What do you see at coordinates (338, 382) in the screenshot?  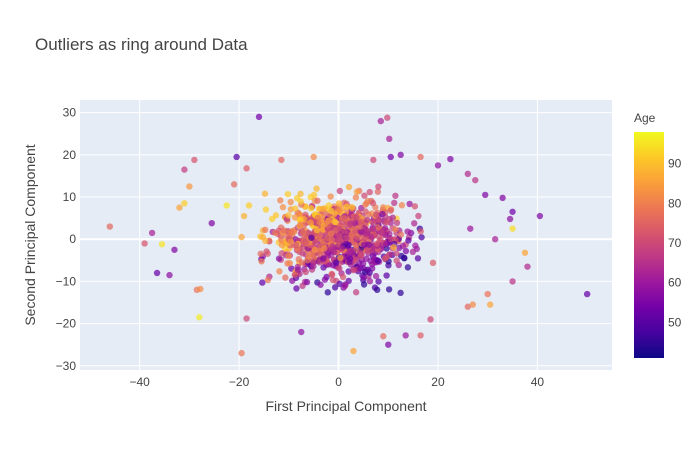 I see `x-tick-label: 0` at bounding box center [338, 382].